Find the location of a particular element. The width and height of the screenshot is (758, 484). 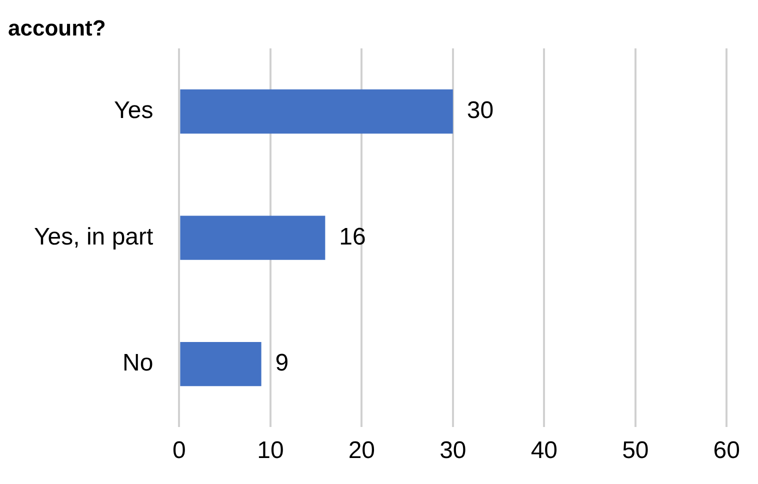

x-tick-label: 30 is located at coordinates (453, 450).